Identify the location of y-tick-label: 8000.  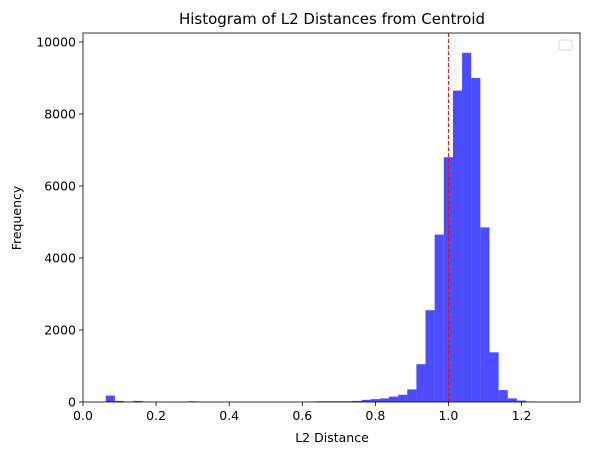
(60, 114).